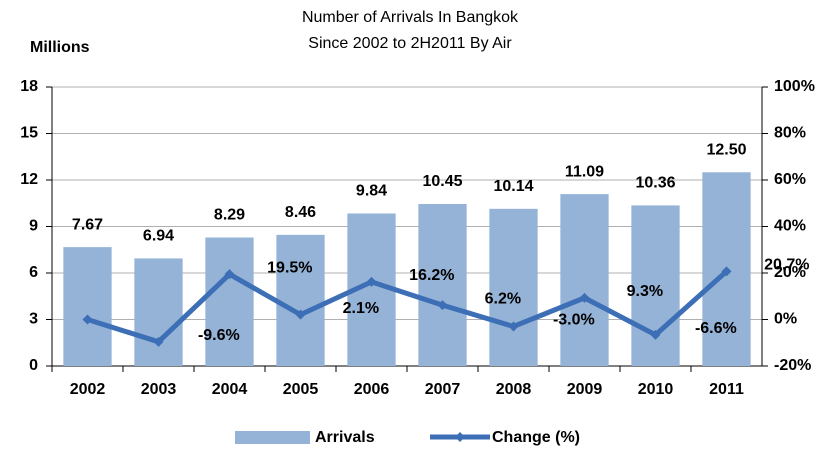 This screenshot has width=834, height=452. Describe the element at coordinates (513, 186) in the screenshot. I see `bar-value-label: 10.14` at that location.